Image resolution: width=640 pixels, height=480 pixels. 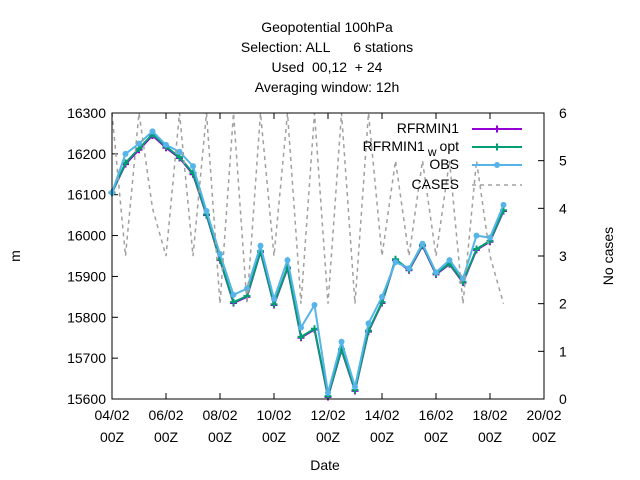 What do you see at coordinates (327, 47) in the screenshot?
I see `title-line-2: Selection: ALL 6 stations` at bounding box center [327, 47].